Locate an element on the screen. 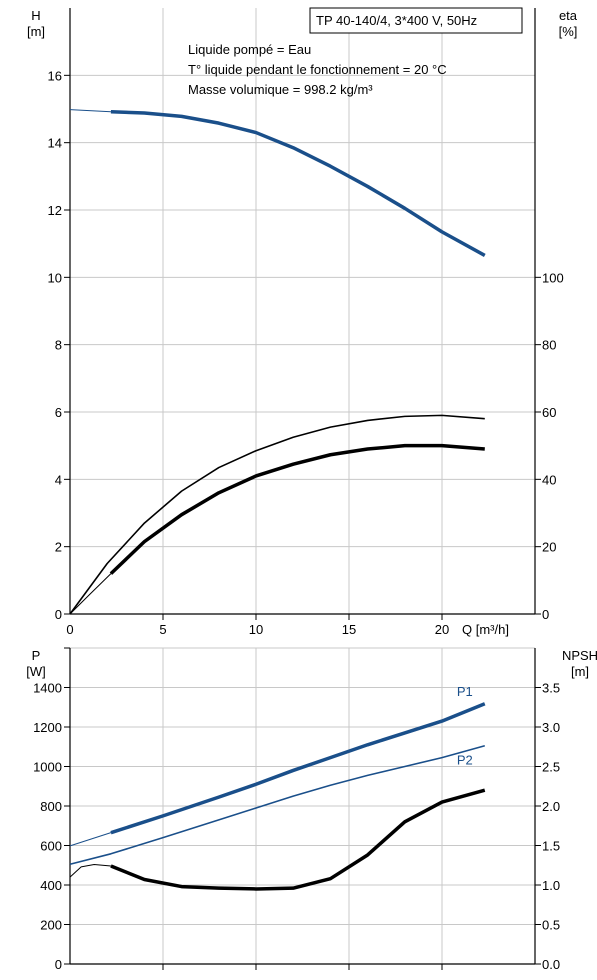 This screenshot has width=597, height=980. x-tick-label: 10 is located at coordinates (256, 629).